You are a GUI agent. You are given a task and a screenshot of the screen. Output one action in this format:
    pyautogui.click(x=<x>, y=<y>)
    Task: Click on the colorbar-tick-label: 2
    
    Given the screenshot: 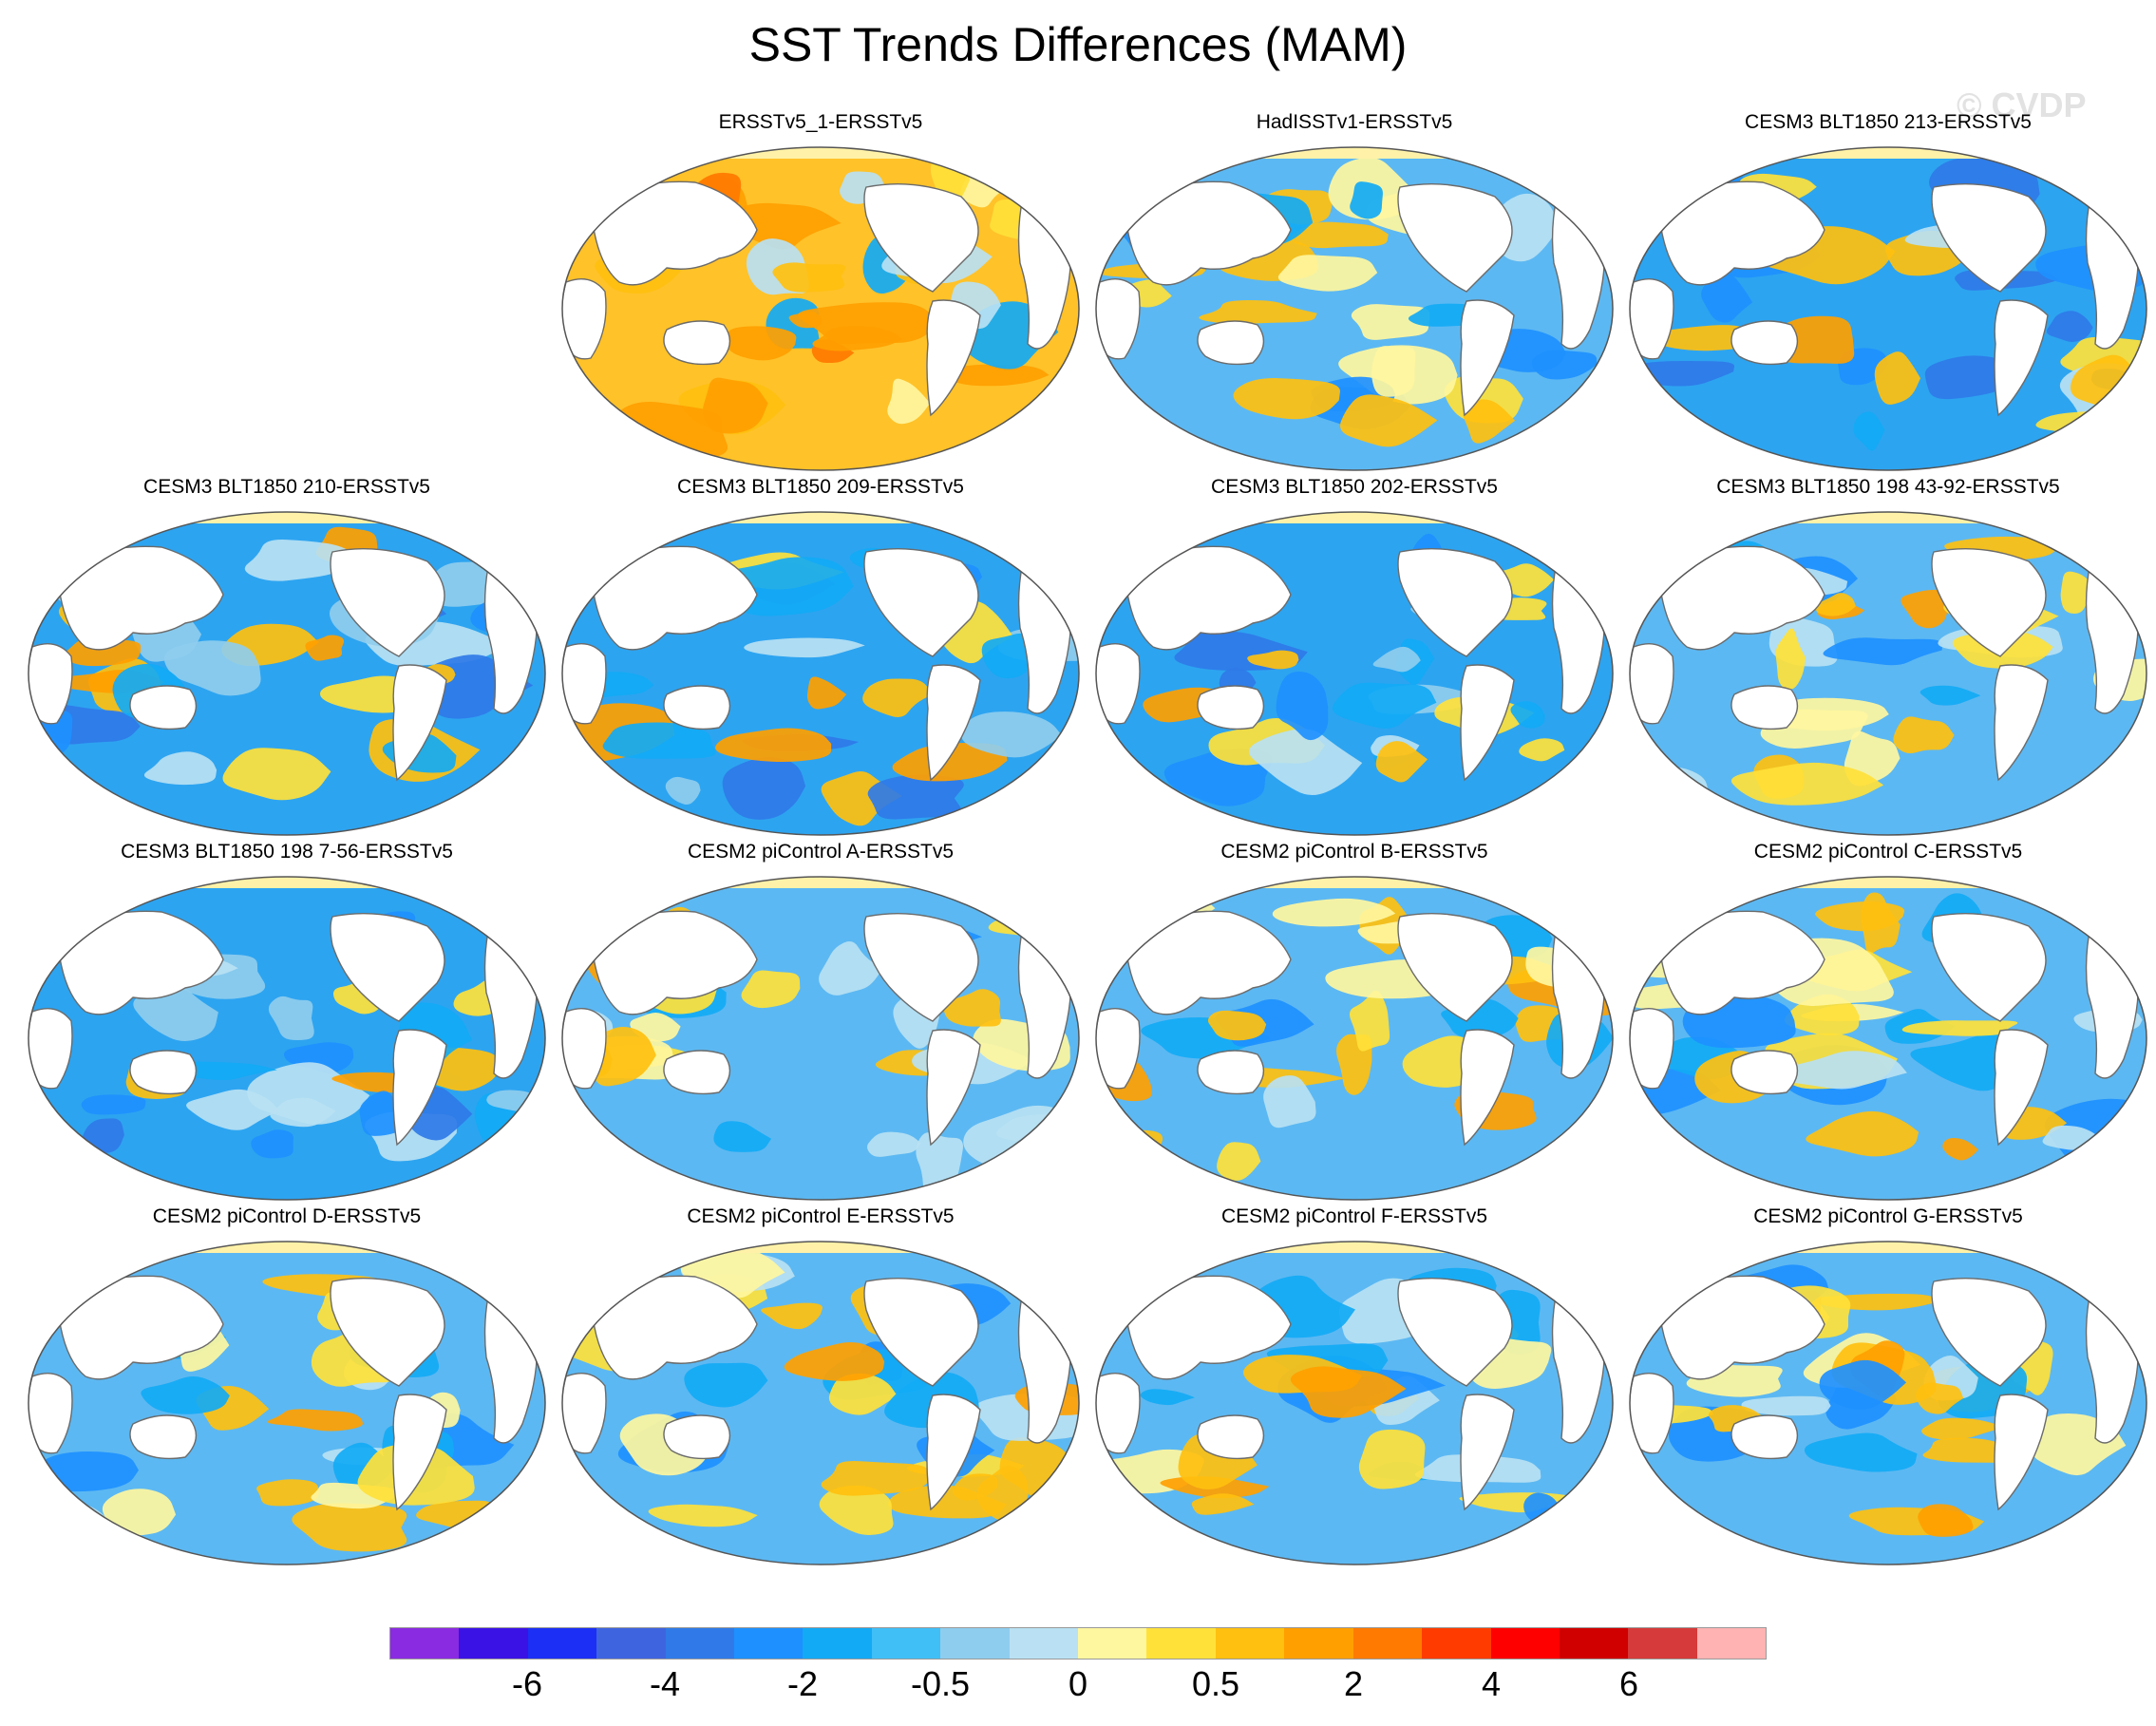 What is the action you would take?
    pyautogui.click(x=1354, y=1683)
    